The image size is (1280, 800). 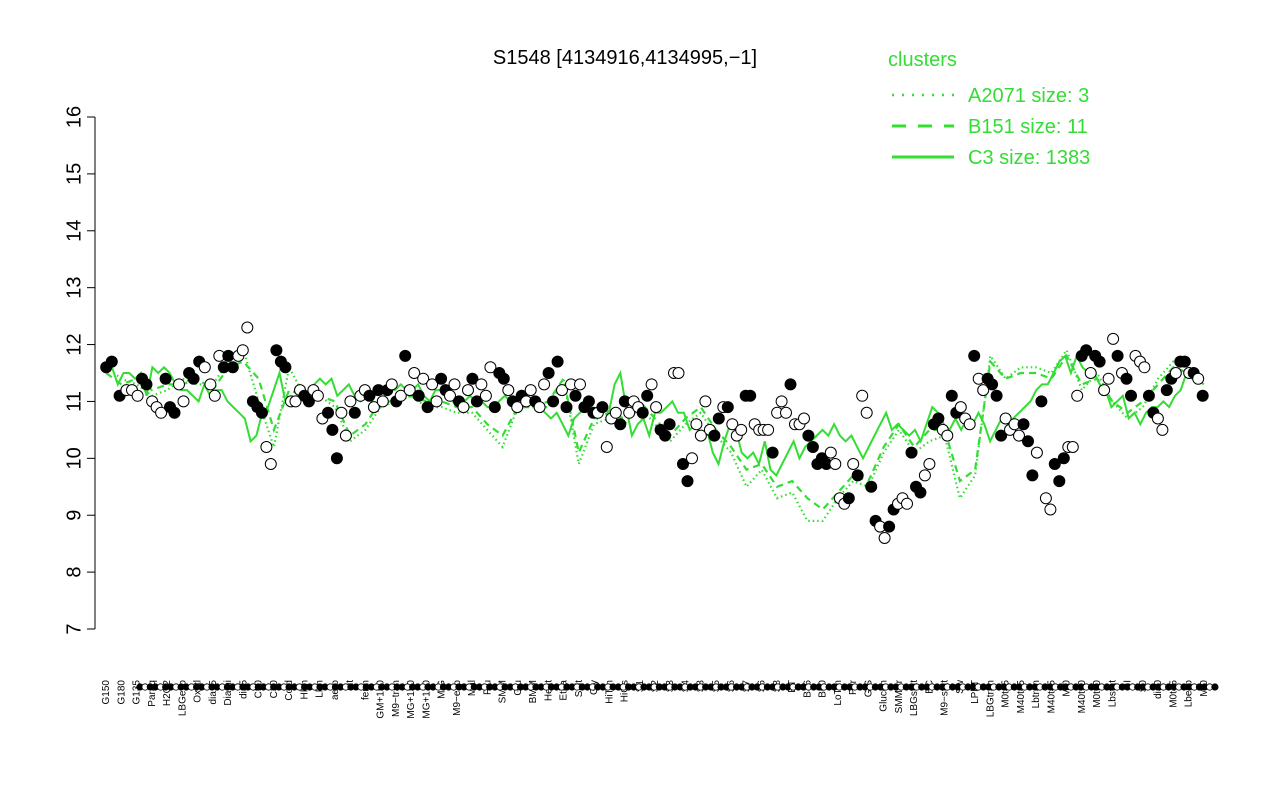 What do you see at coordinates (564, 690) in the screenshot?
I see `x-tick-label: Etha` at bounding box center [564, 690].